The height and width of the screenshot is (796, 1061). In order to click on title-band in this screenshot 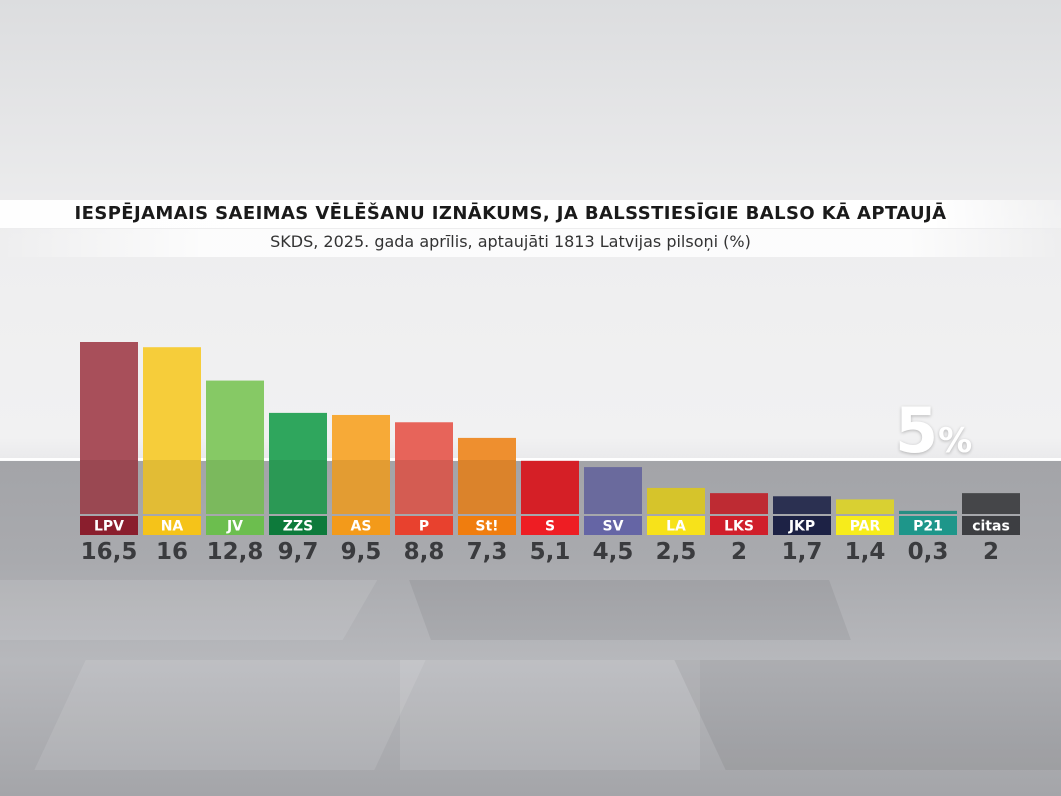, I will do `click(530, 214)`.